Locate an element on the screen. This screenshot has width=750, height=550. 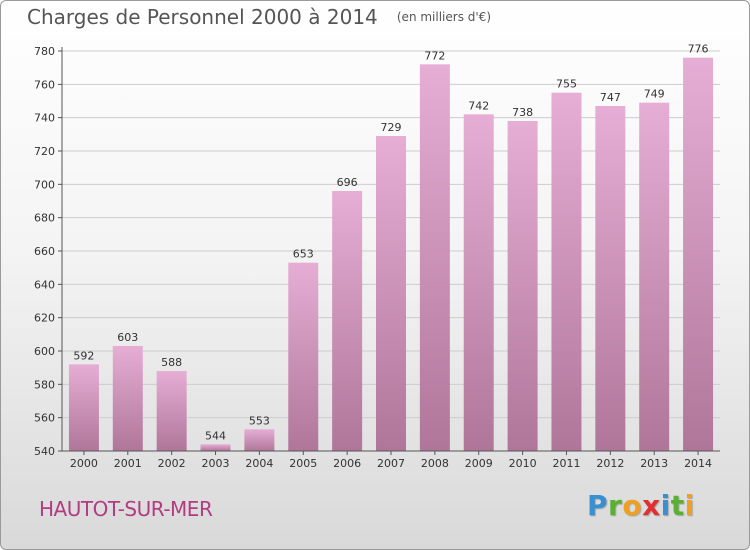
x-tick-label: 2010 is located at coordinates (523, 463).